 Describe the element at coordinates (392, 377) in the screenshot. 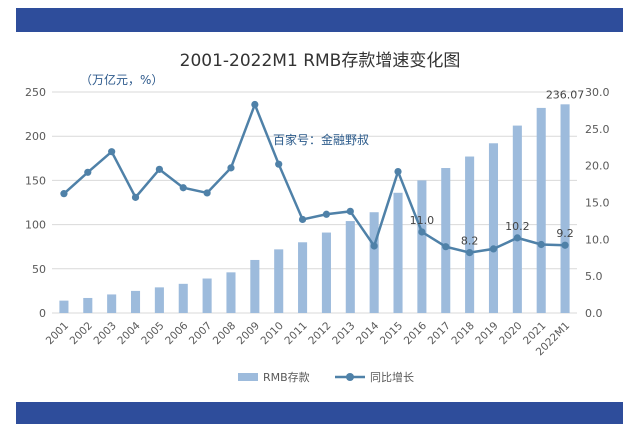

I see `legend-line-label: 同比增长` at that location.